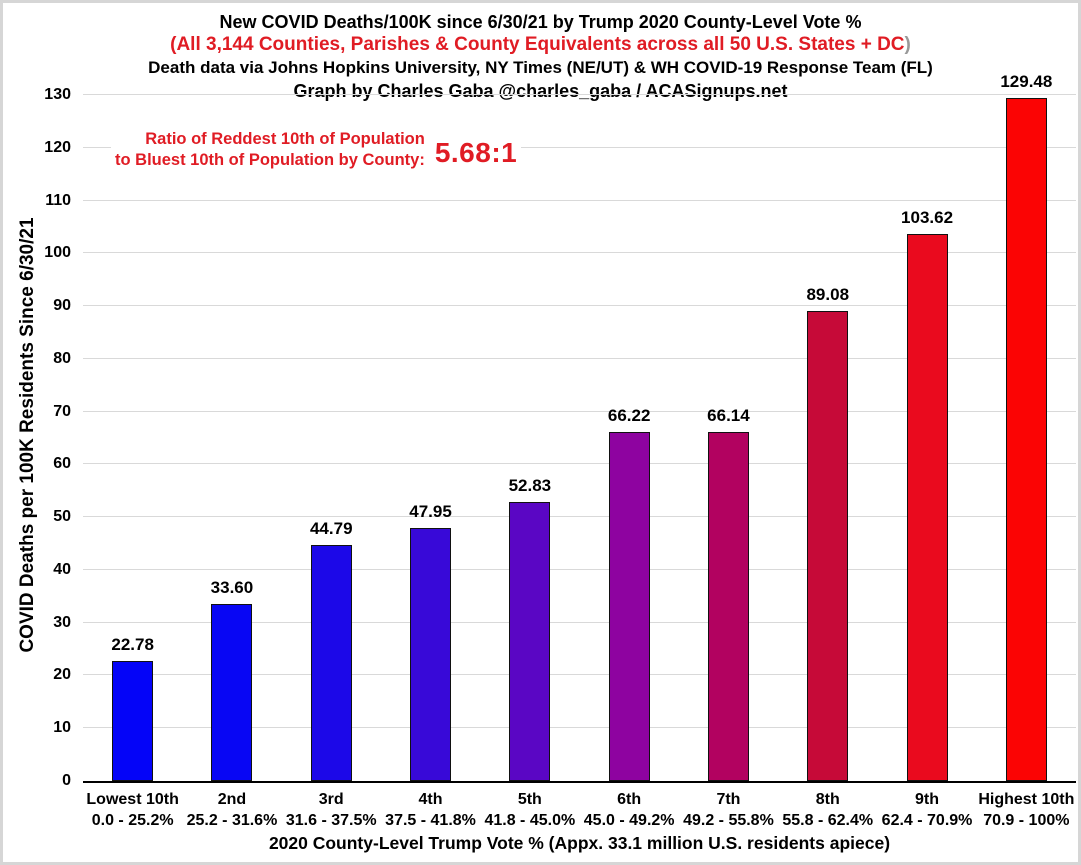 This screenshot has width=1081, height=865. I want to click on y-tick-label: 60, so click(62, 464).